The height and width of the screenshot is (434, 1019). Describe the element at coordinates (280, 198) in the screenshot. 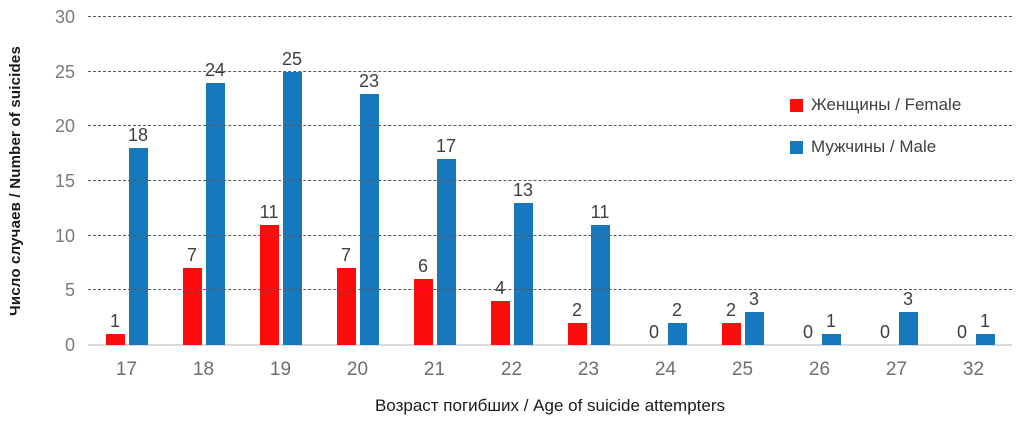

I see `category-group: 11 25 19` at that location.